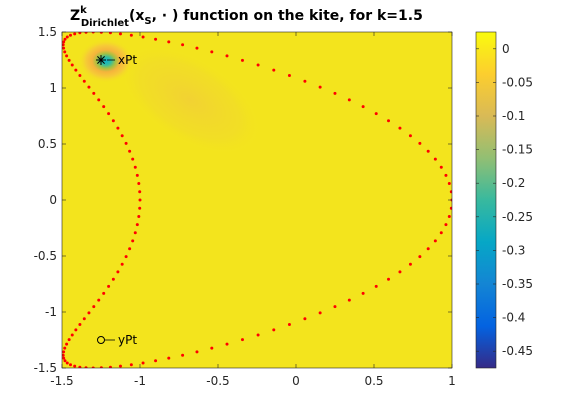  What do you see at coordinates (127, 60) in the screenshot?
I see `xpt-label: xPt` at bounding box center [127, 60].